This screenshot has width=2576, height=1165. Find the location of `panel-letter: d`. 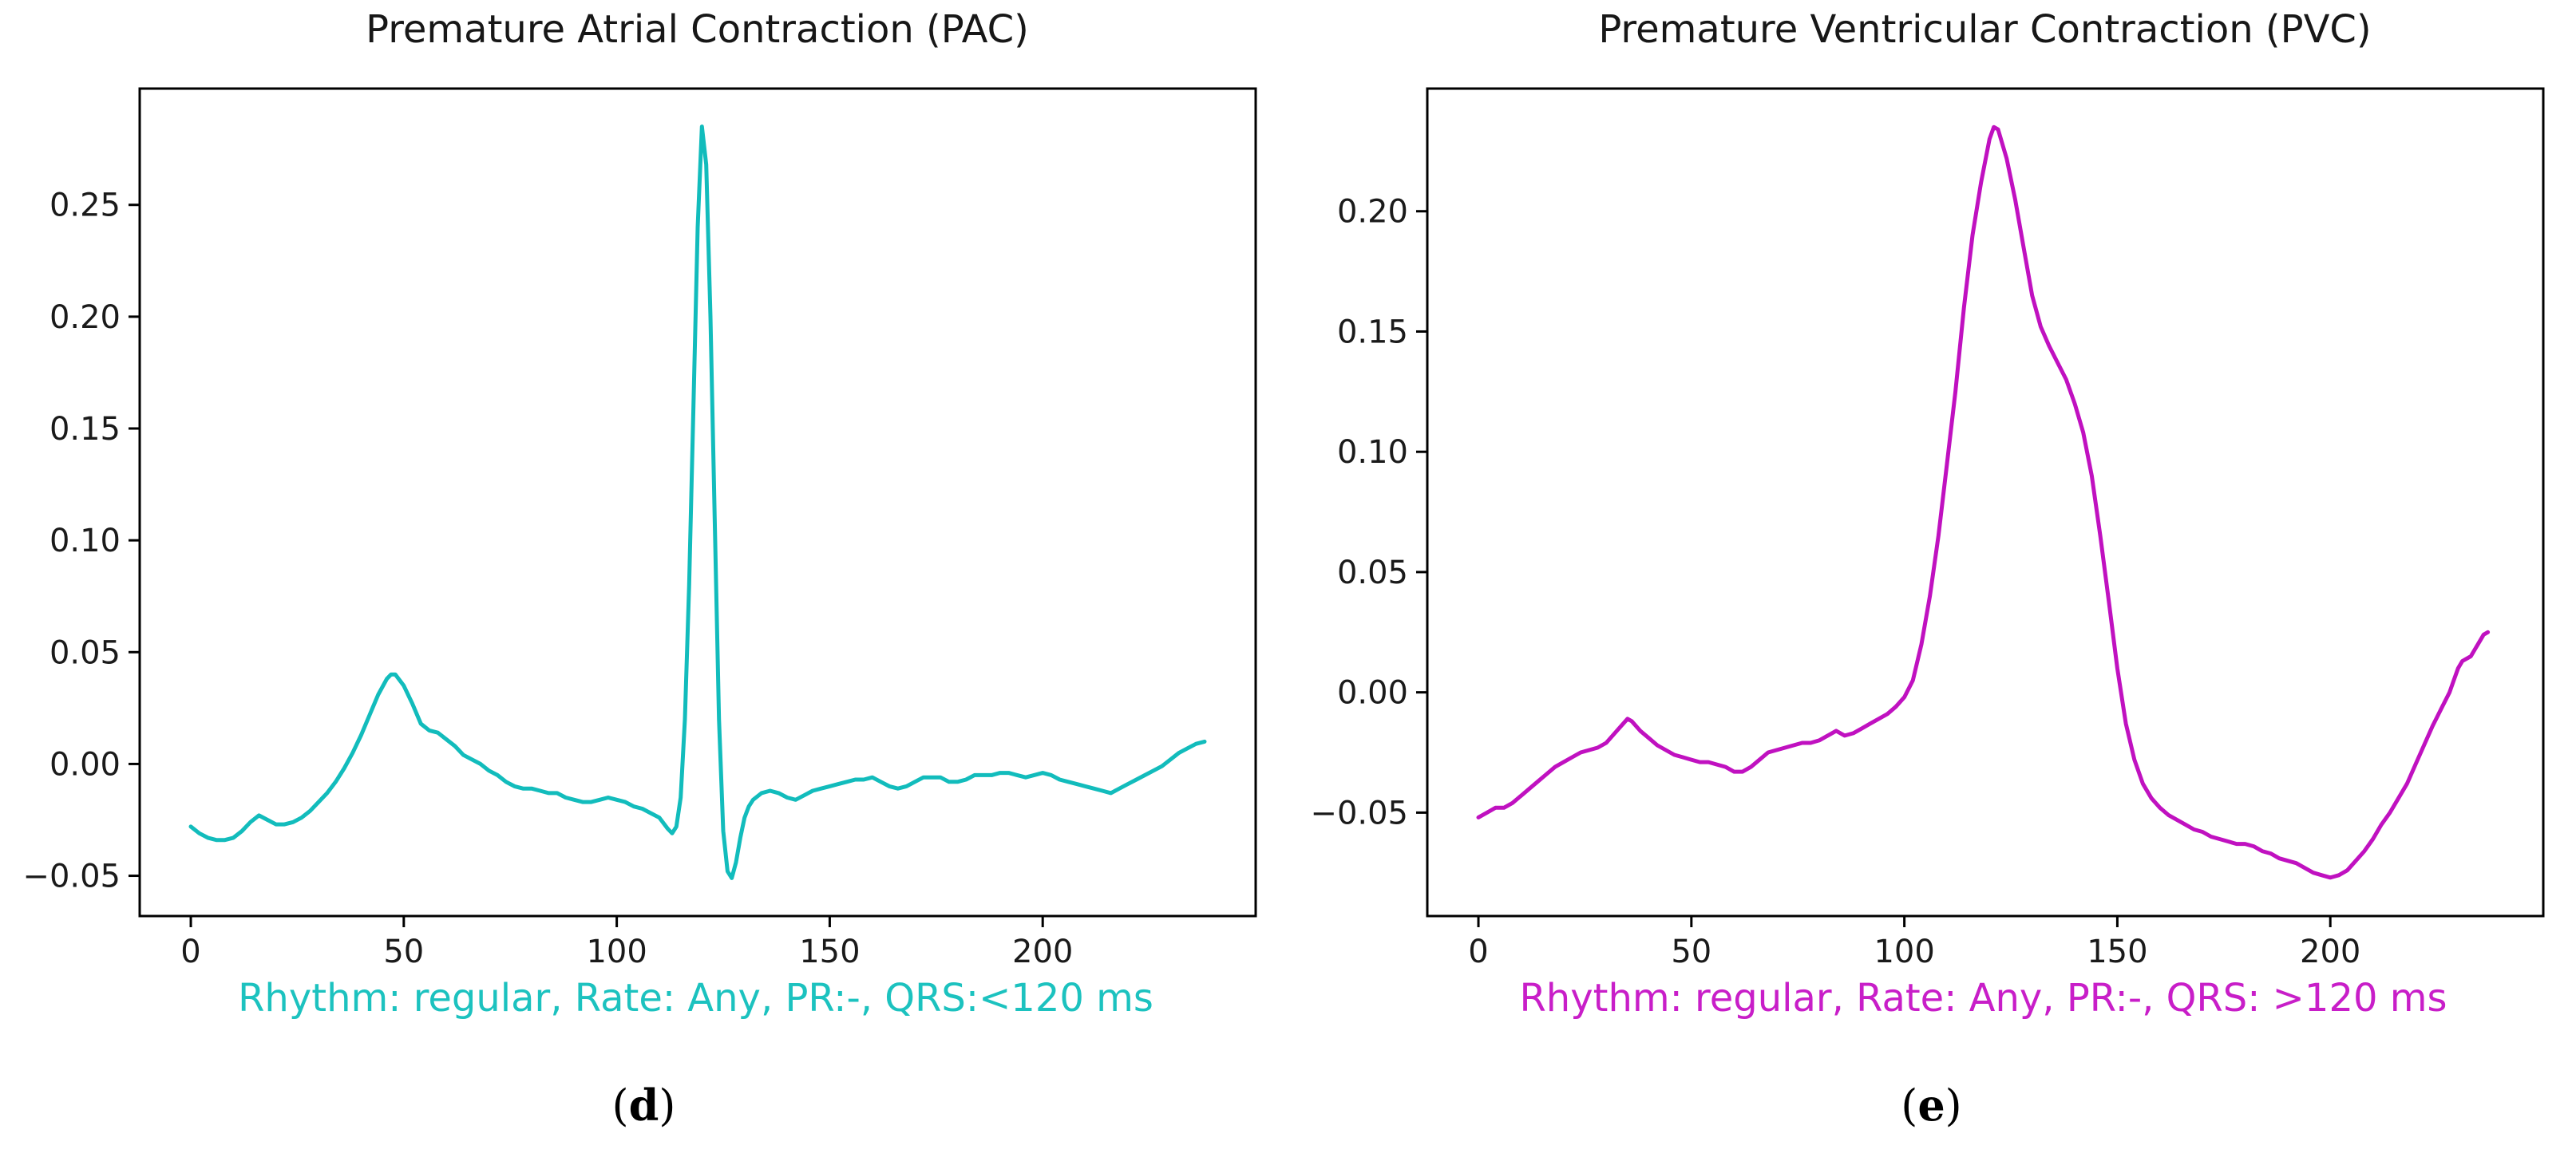

panel-letter: d is located at coordinates (644, 1105).